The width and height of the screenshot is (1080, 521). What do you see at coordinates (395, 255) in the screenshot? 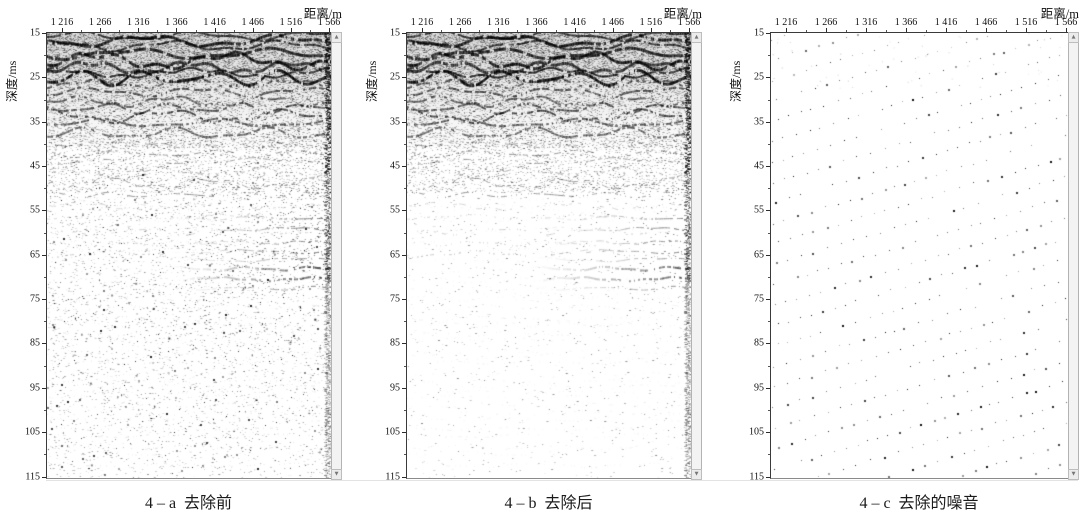
I see `y-tick-label: 65` at bounding box center [395, 255].